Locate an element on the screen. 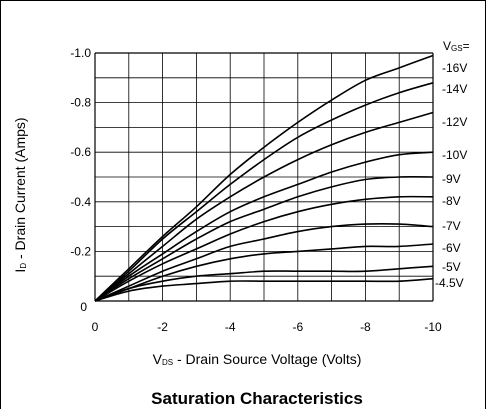 The image size is (486, 410). curve-label: -12V is located at coordinates (454, 122).